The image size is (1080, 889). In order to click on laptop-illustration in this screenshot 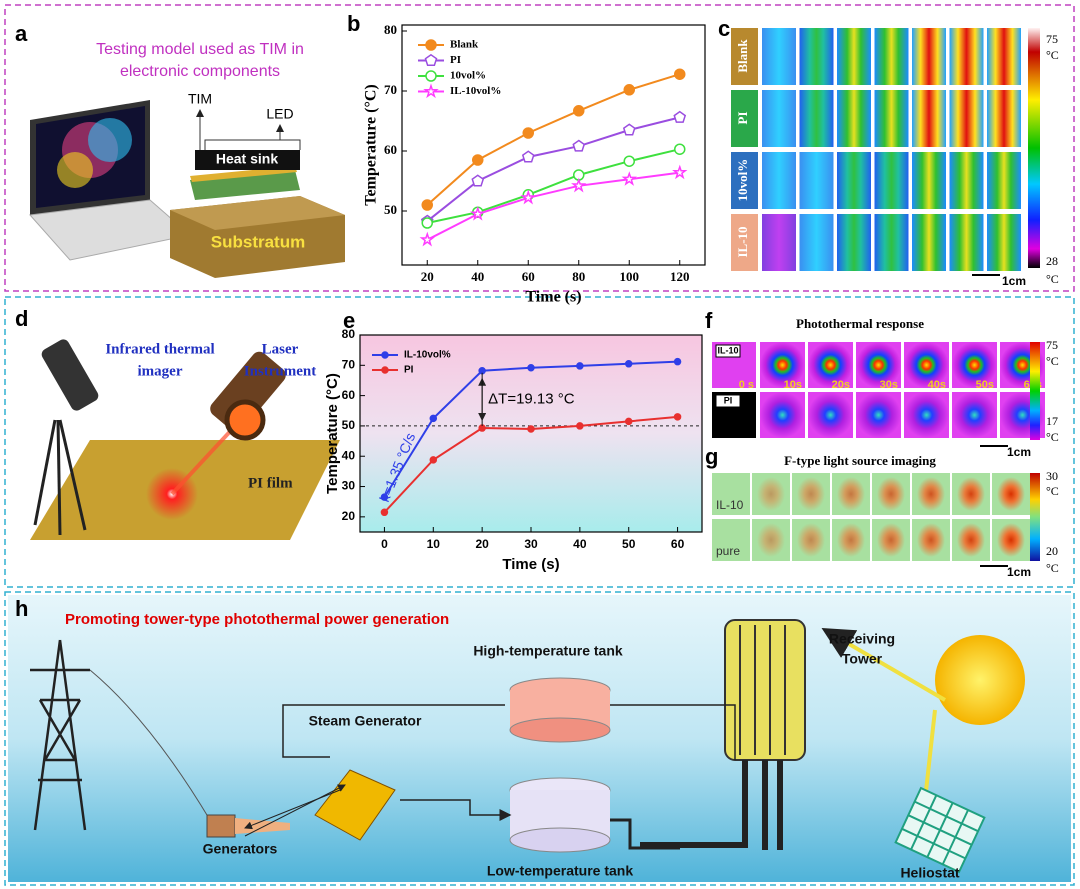, I will do `click(112, 180)`.